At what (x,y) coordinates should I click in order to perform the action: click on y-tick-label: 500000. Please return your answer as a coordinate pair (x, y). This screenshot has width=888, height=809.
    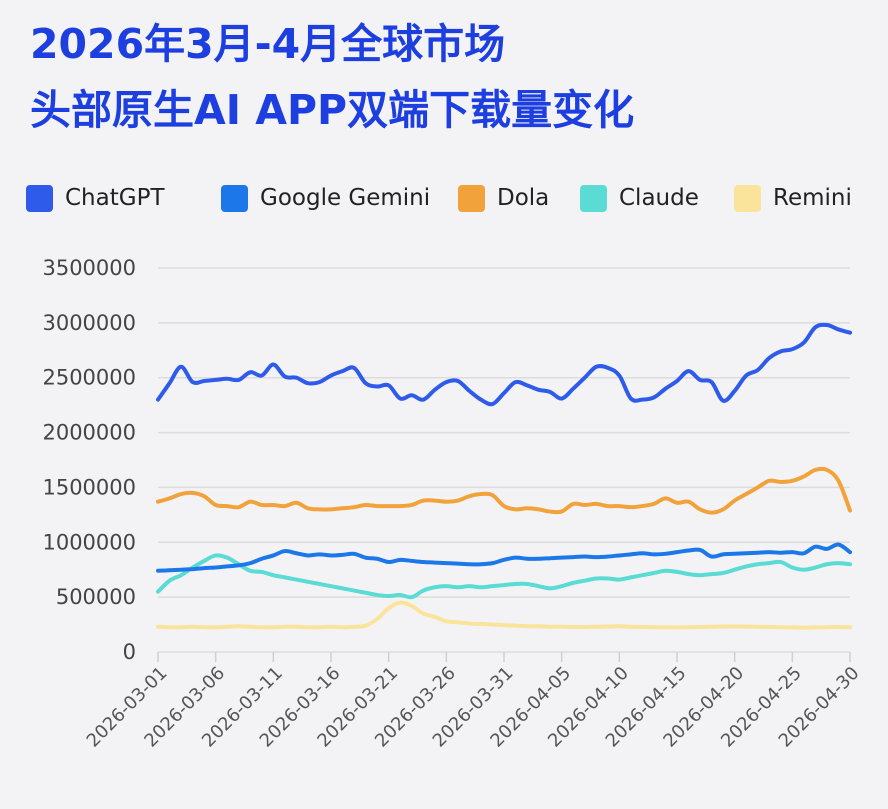
    Looking at the image, I should click on (96, 597).